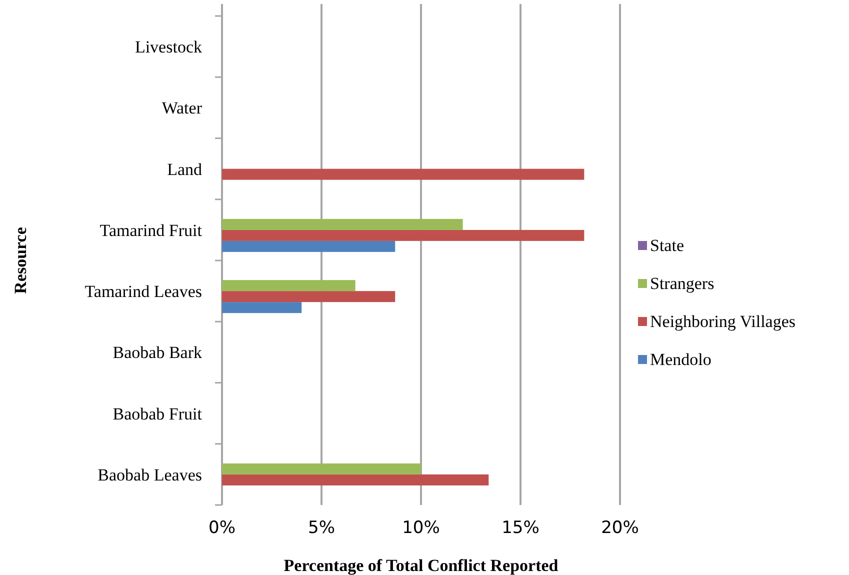 Image resolution: width=849 pixels, height=575 pixels. I want to click on y-tick-label: Land, so click(184, 169).